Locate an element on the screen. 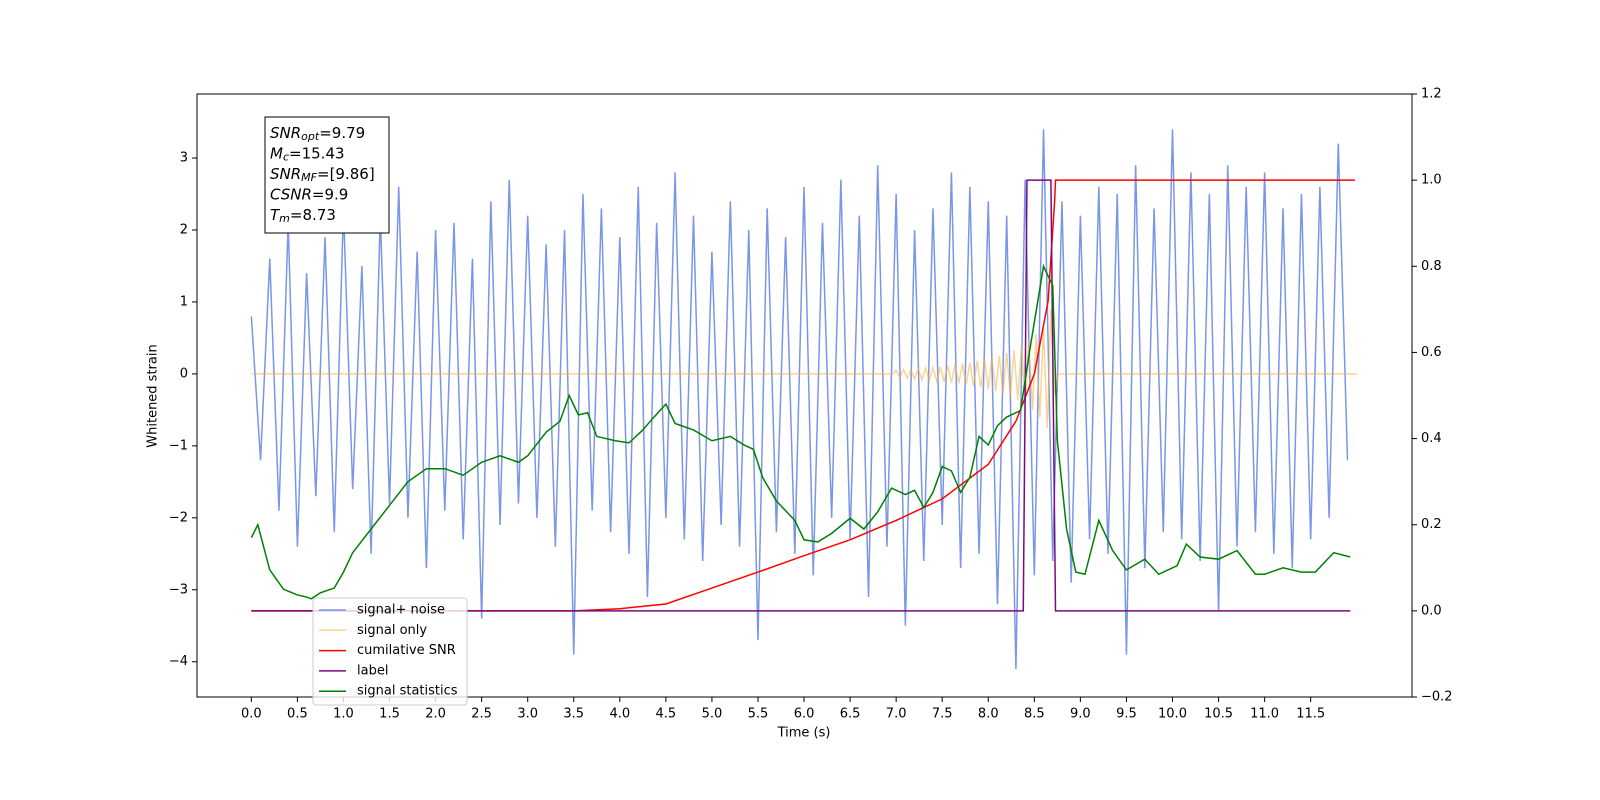 Image resolution: width=1600 pixels, height=800 pixels. x-tick-label: 0.5 is located at coordinates (297, 714).